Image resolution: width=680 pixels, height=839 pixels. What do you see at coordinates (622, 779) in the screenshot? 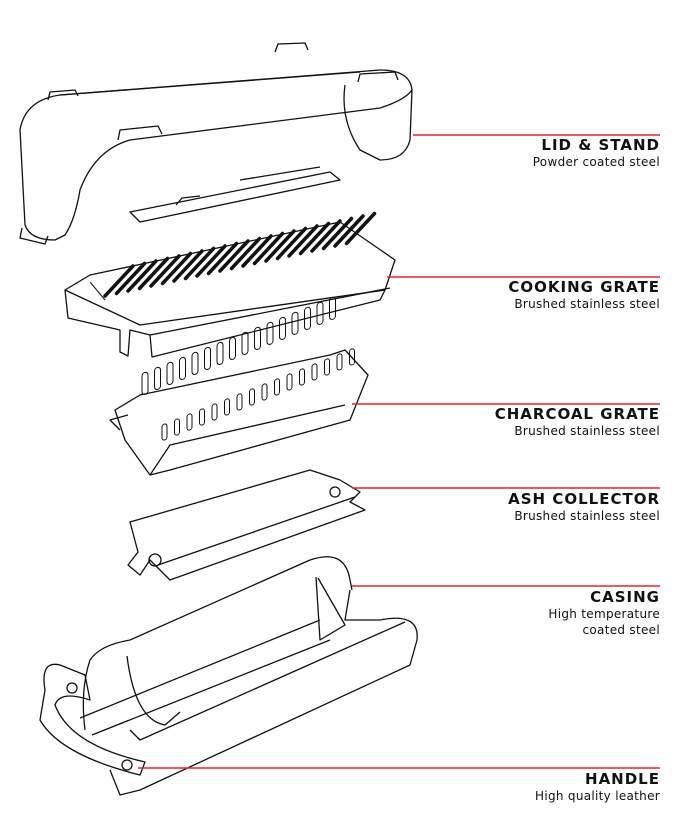
I see `part-title: HANDLE` at bounding box center [622, 779].